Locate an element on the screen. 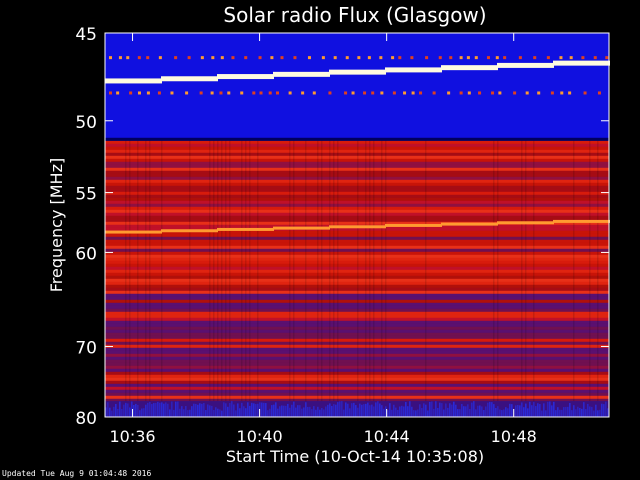 This screenshot has width=640, height=480. orange-emission-line is located at coordinates (413, 225).